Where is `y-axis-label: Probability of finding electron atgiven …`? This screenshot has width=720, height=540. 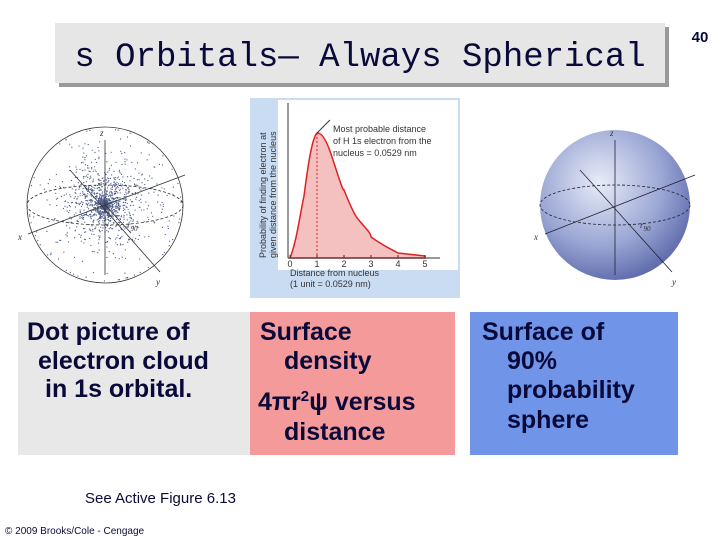
y-axis-label: Probability of finding electron atgiven … is located at coordinates (268, 194).